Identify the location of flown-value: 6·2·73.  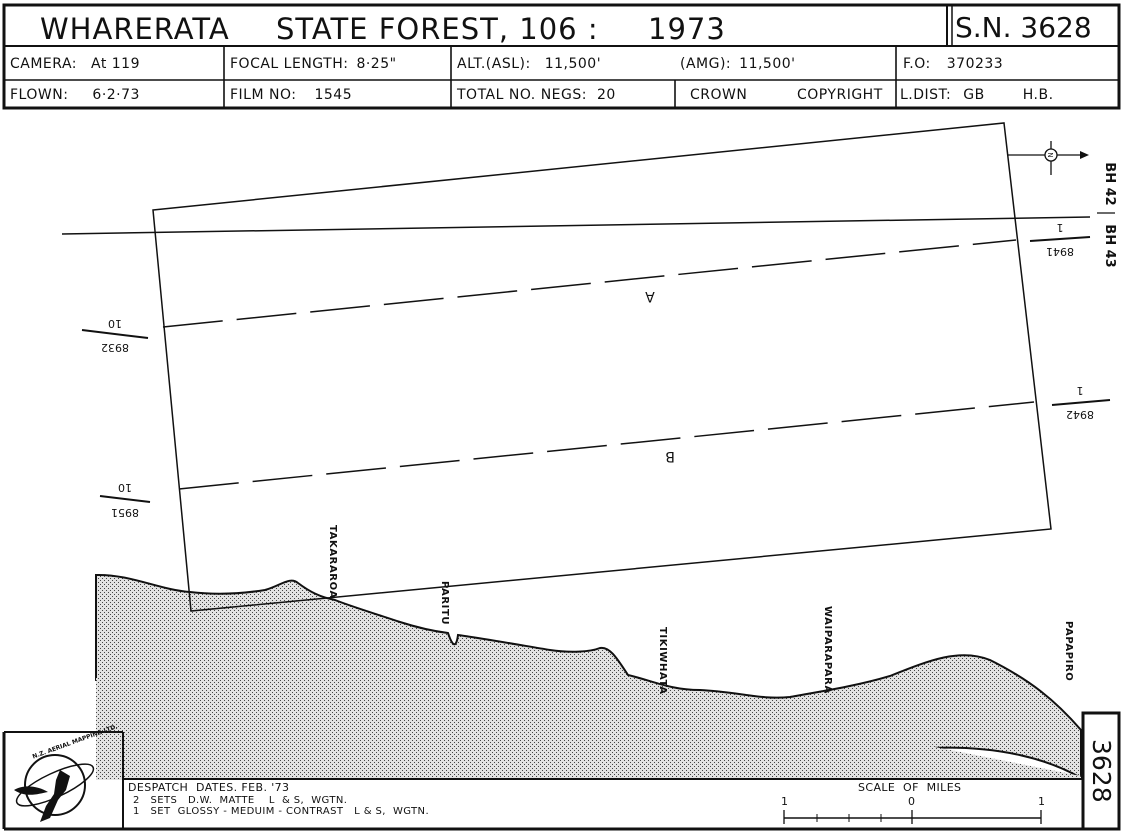
(116, 95).